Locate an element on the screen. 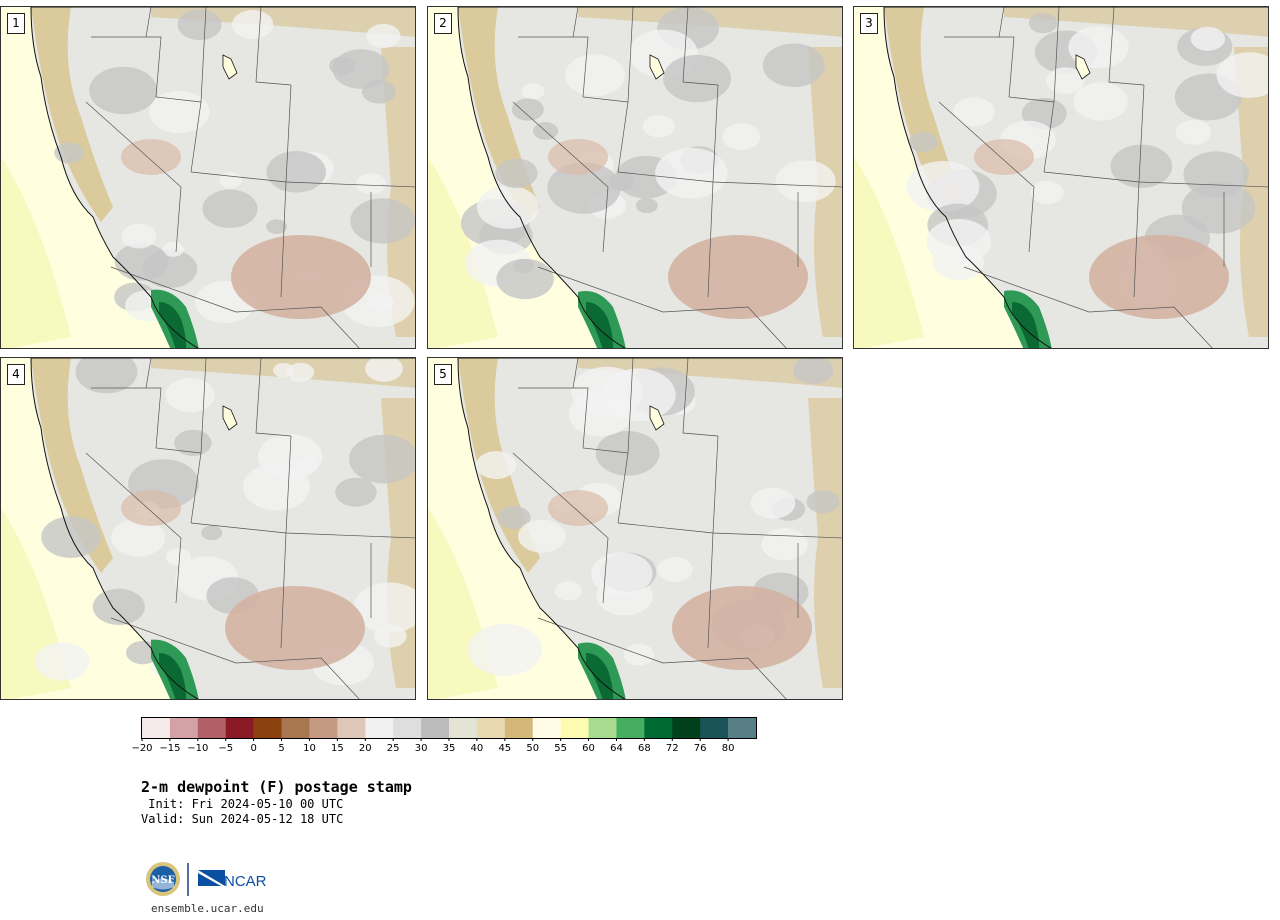 The image size is (1280, 920). colorbar-tick-label: −20 is located at coordinates (142, 748).